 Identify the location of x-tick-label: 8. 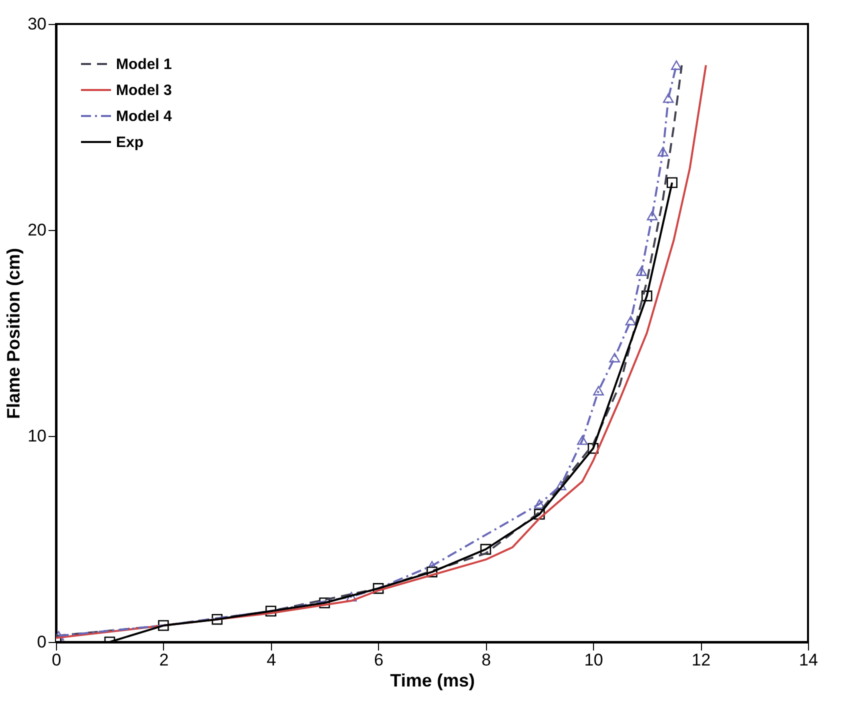
(486, 660).